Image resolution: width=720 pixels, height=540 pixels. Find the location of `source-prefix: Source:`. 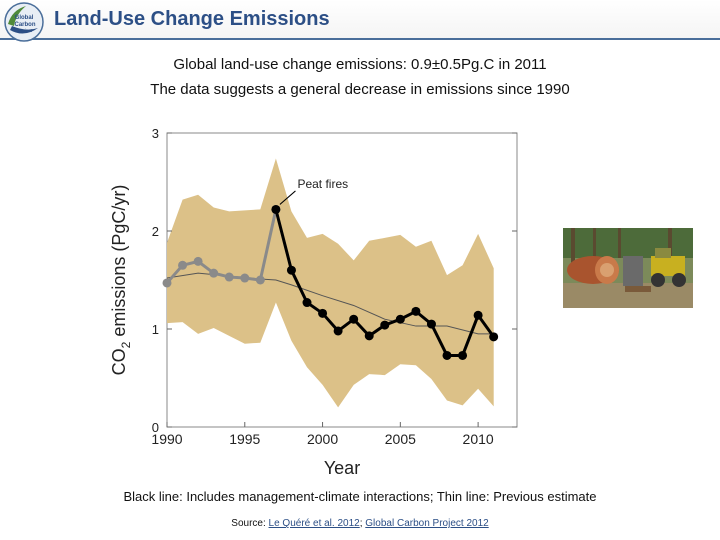

source-prefix: Source: is located at coordinates (250, 523).